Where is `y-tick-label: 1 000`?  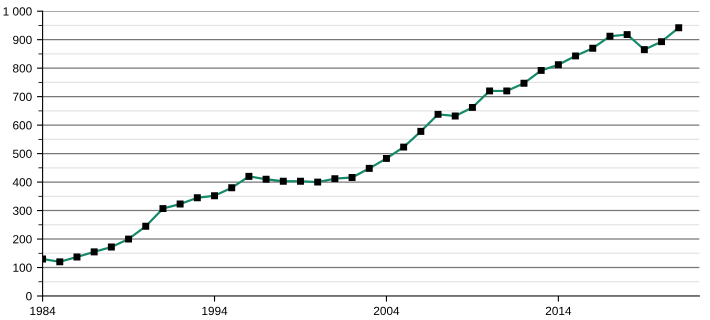
y-tick-label: 1 000 is located at coordinates (18, 11).